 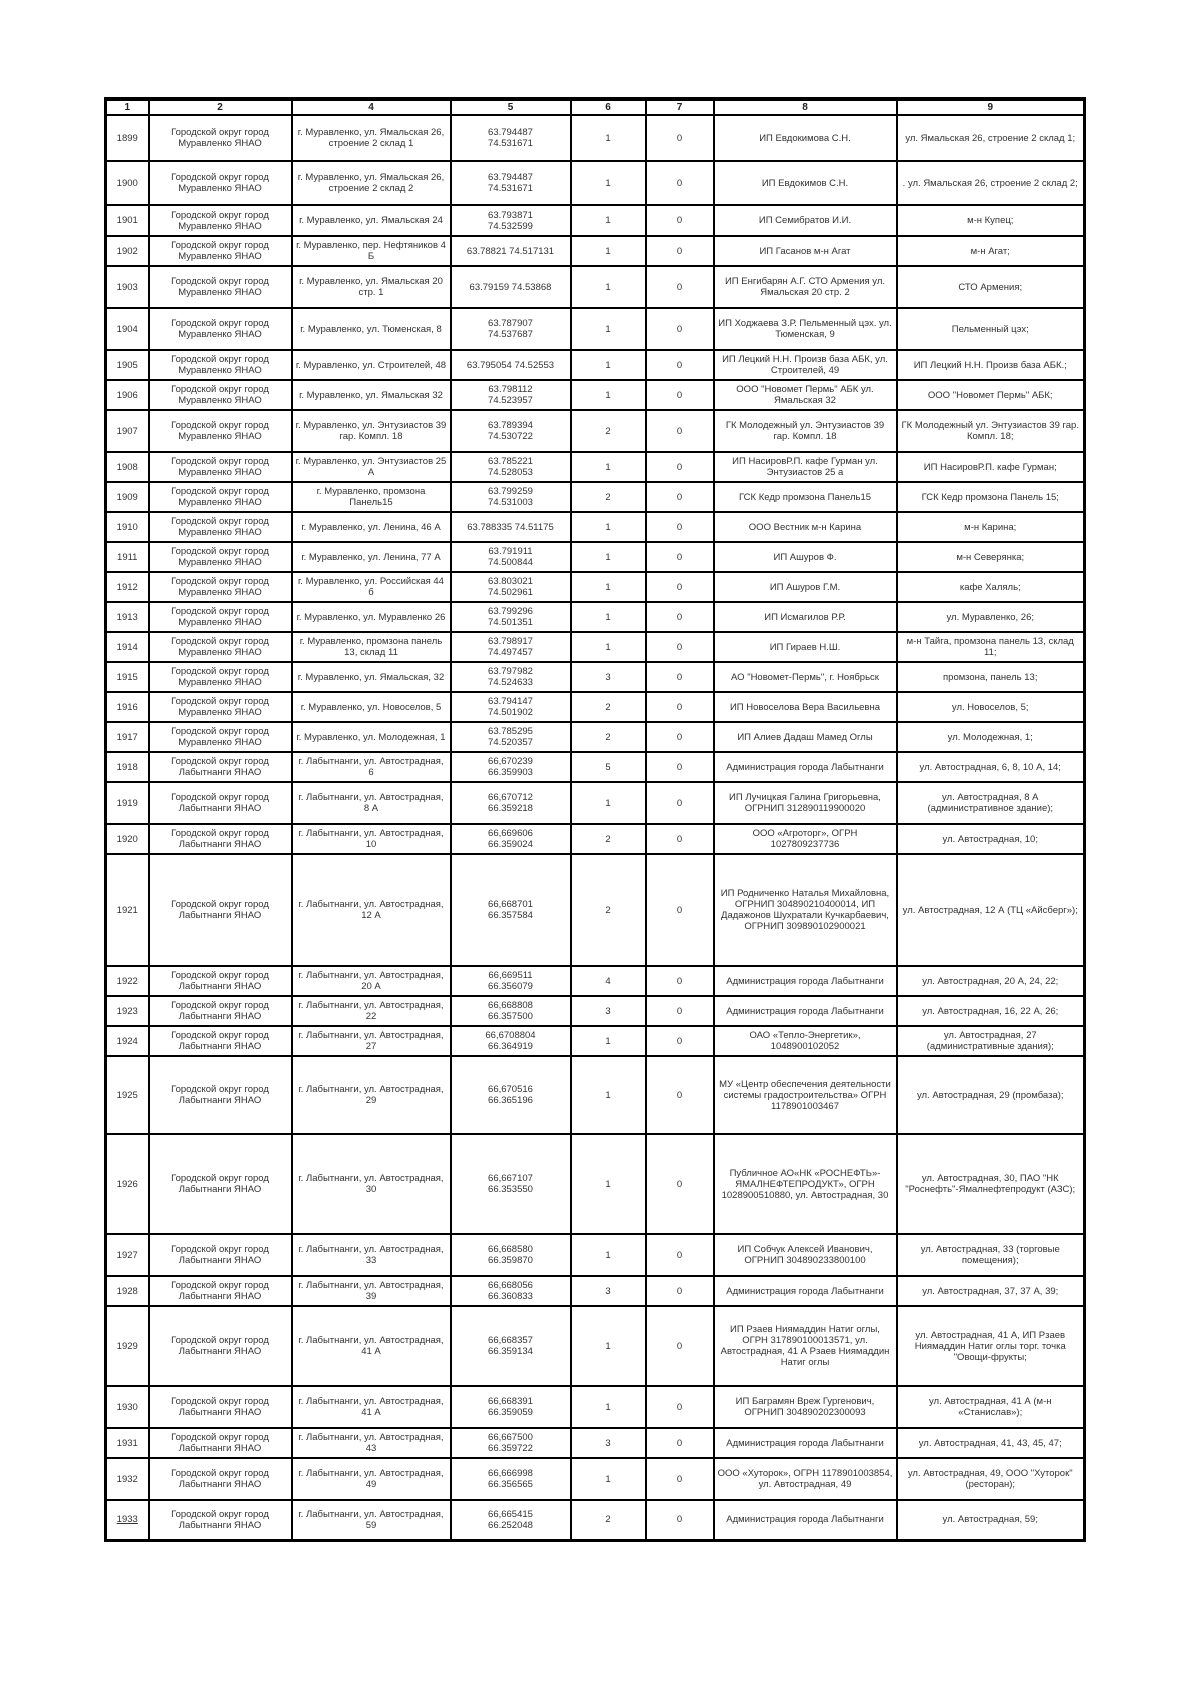 I want to click on cell-coordinates: 63.798917 74.497457, so click(x=510, y=647).